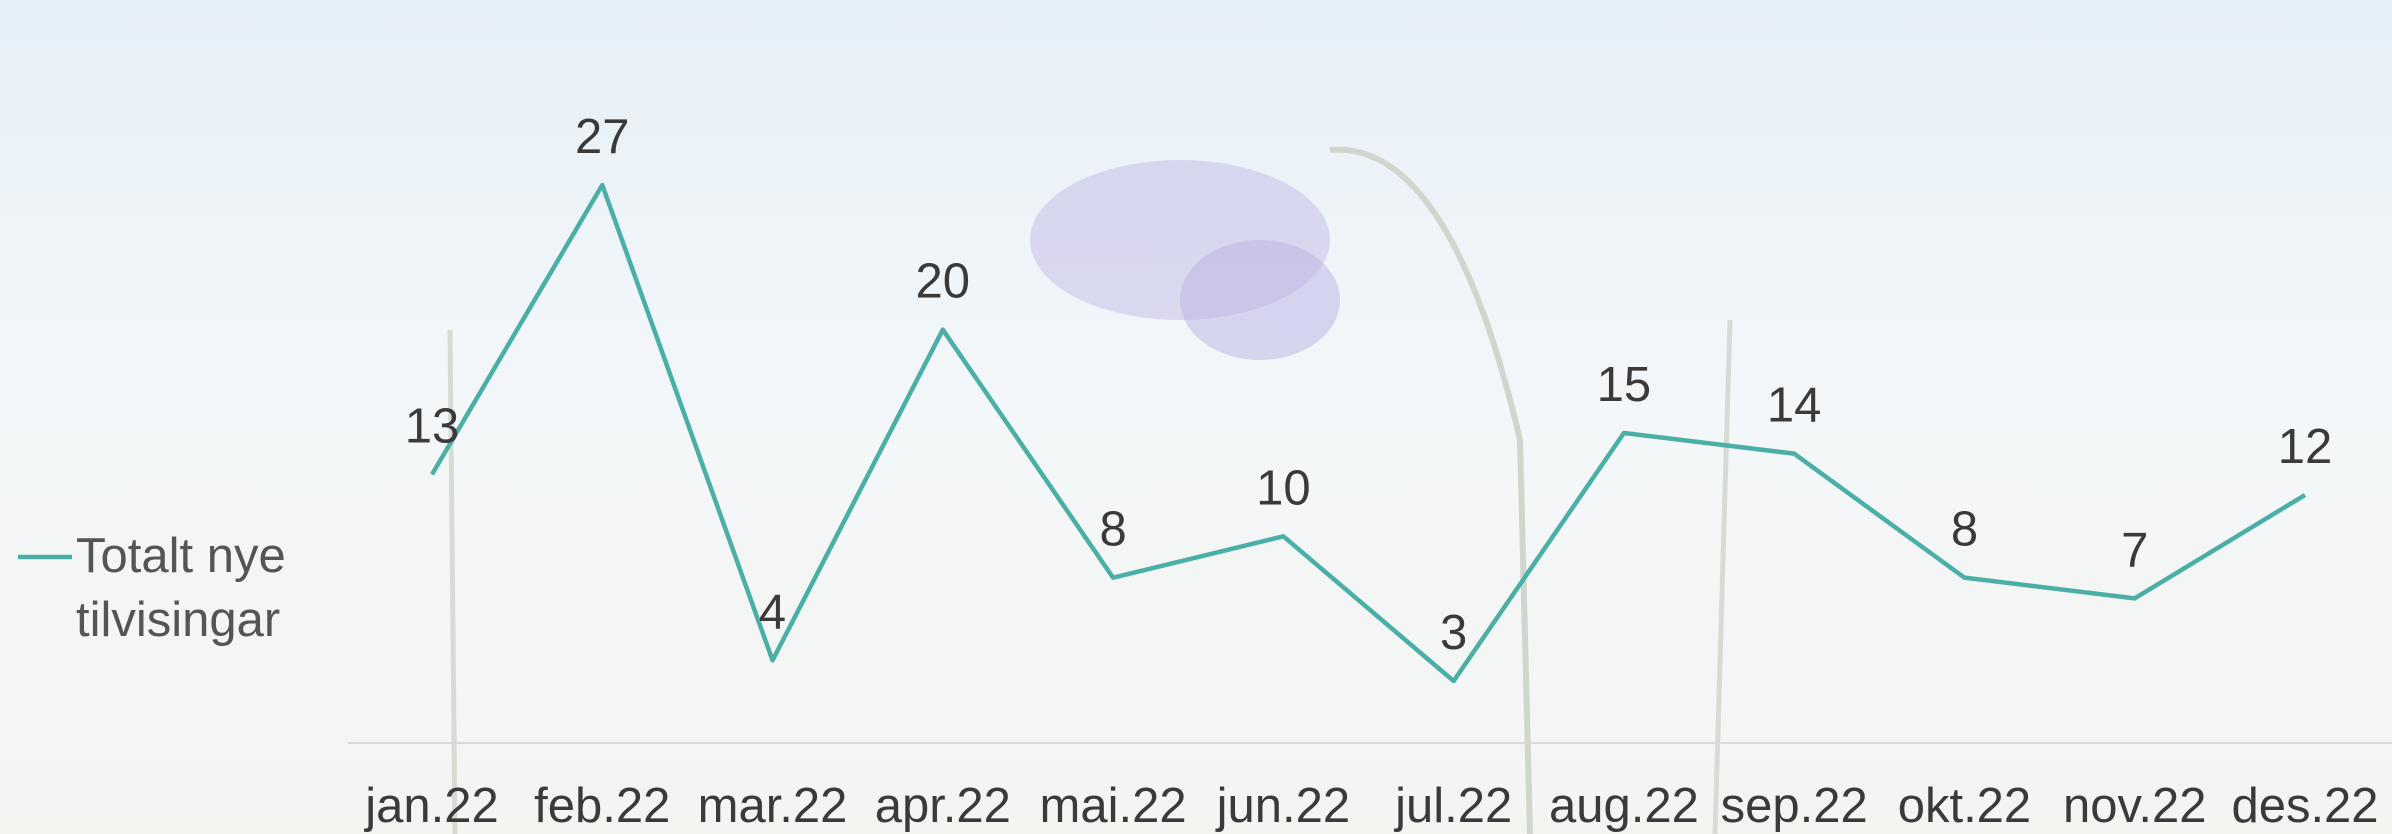  I want to click on data-label: 10, so click(1283, 488).